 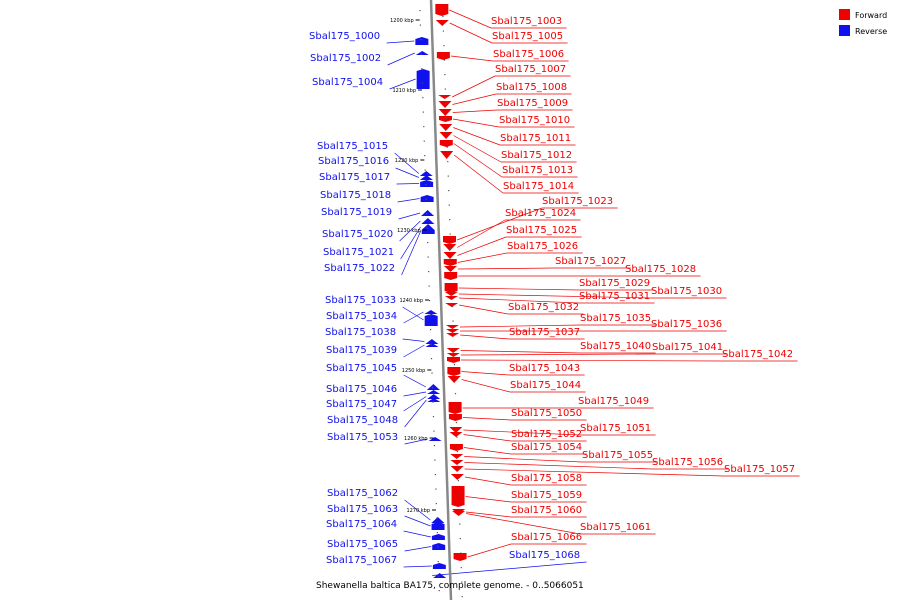 I want to click on gene-label-sbal175_1013: Sbal175_1013, so click(x=537, y=170).